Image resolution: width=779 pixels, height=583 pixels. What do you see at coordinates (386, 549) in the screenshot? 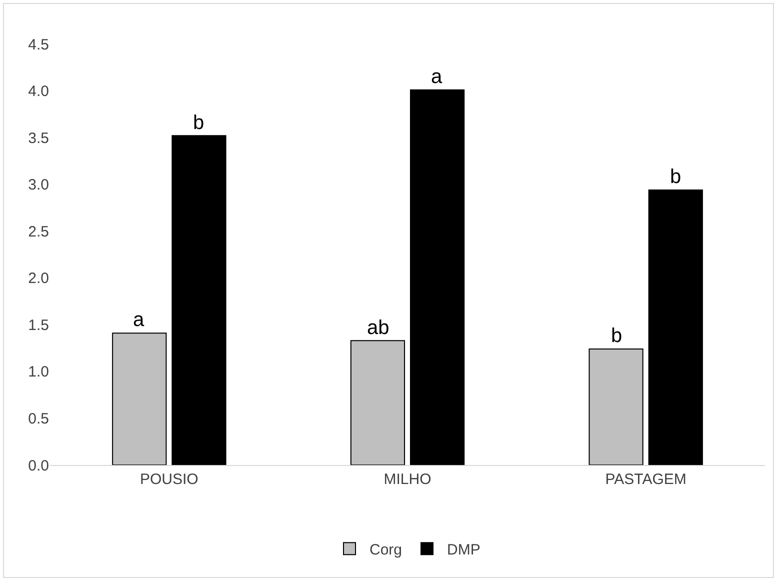
I see `legend-label: Corg` at bounding box center [386, 549].